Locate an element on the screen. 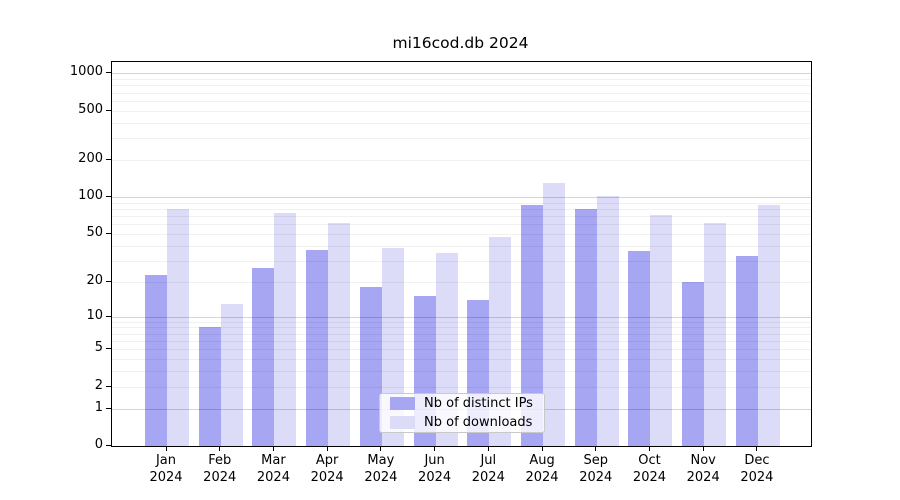 This screenshot has height=500, width=900. bar-sep-downloads is located at coordinates (607, 321).